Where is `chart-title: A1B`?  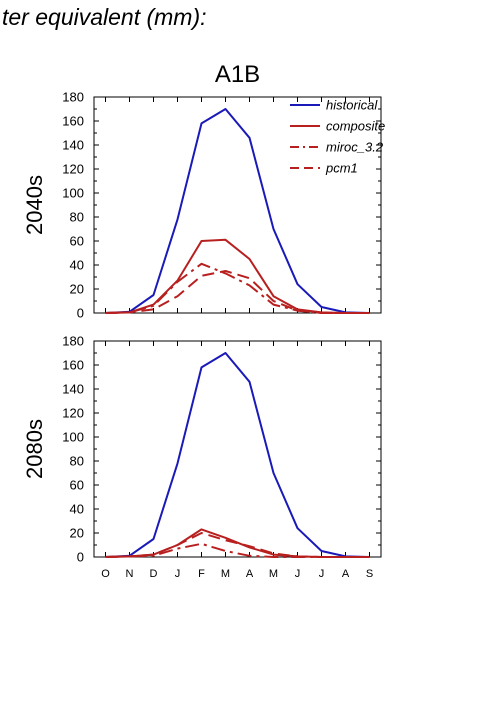
chart-title: A1B is located at coordinates (237, 74).